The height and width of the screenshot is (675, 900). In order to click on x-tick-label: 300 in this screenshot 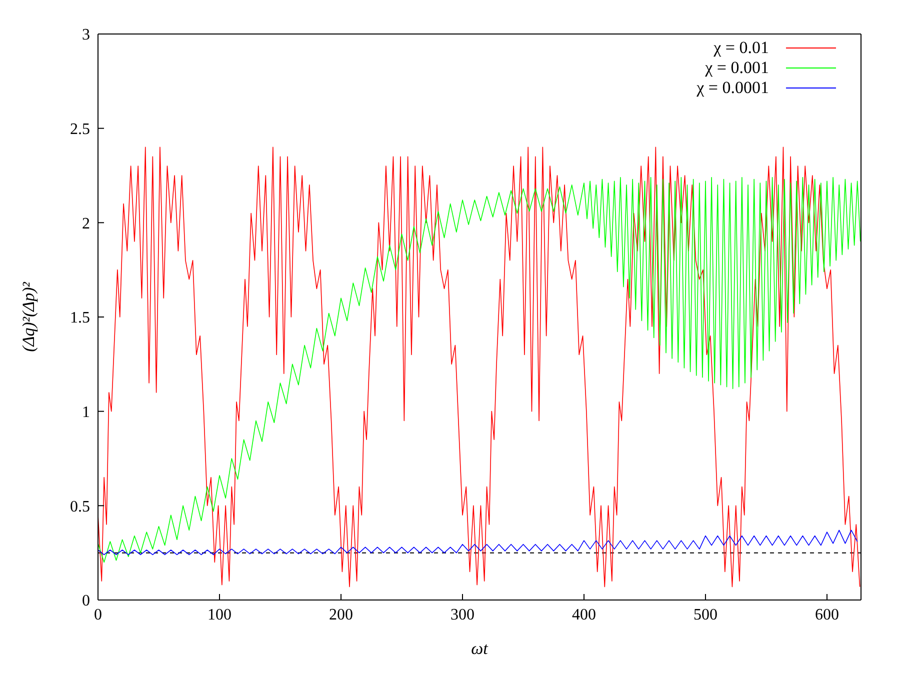, I will do `click(462, 615)`.